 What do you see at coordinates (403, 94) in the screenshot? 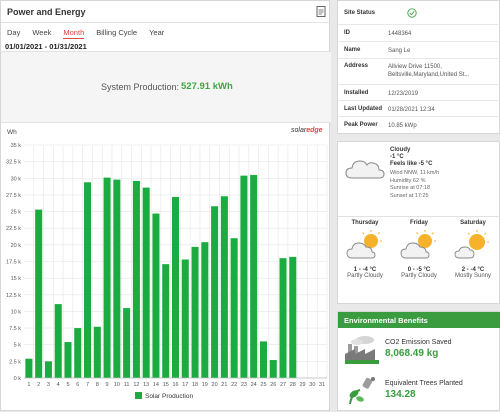
I see `installed-value: 12/23/2019` at bounding box center [403, 94].